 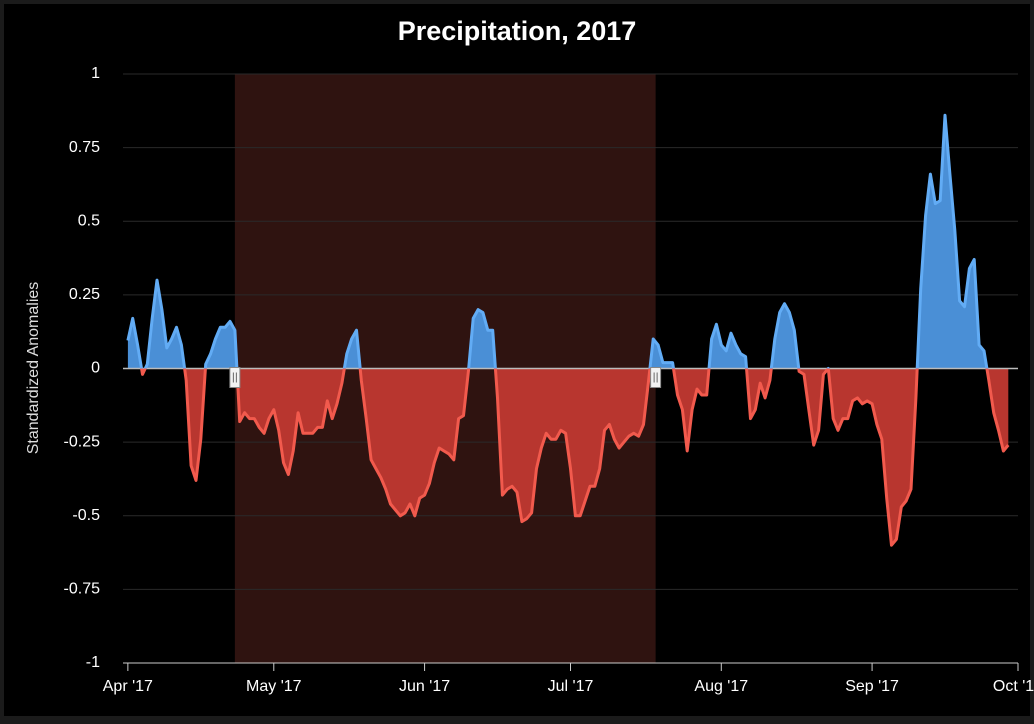 I want to click on x-tick-label: May '17, so click(x=274, y=686).